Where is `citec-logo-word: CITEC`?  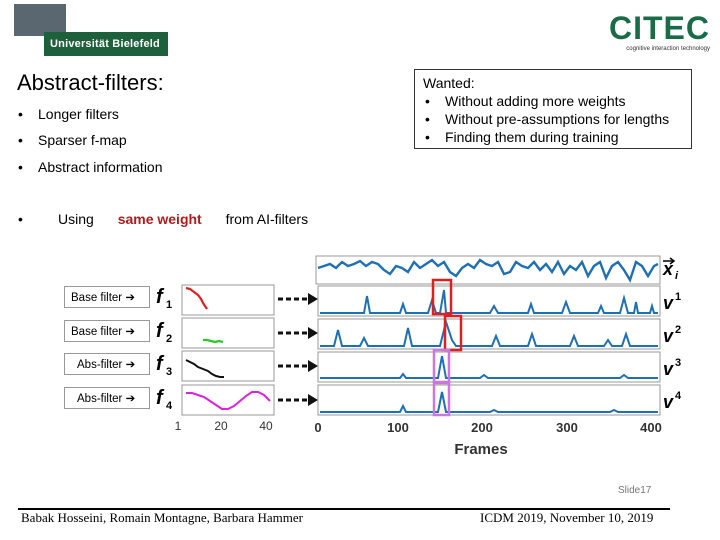
citec-logo-word: CITEC is located at coordinates (659, 28).